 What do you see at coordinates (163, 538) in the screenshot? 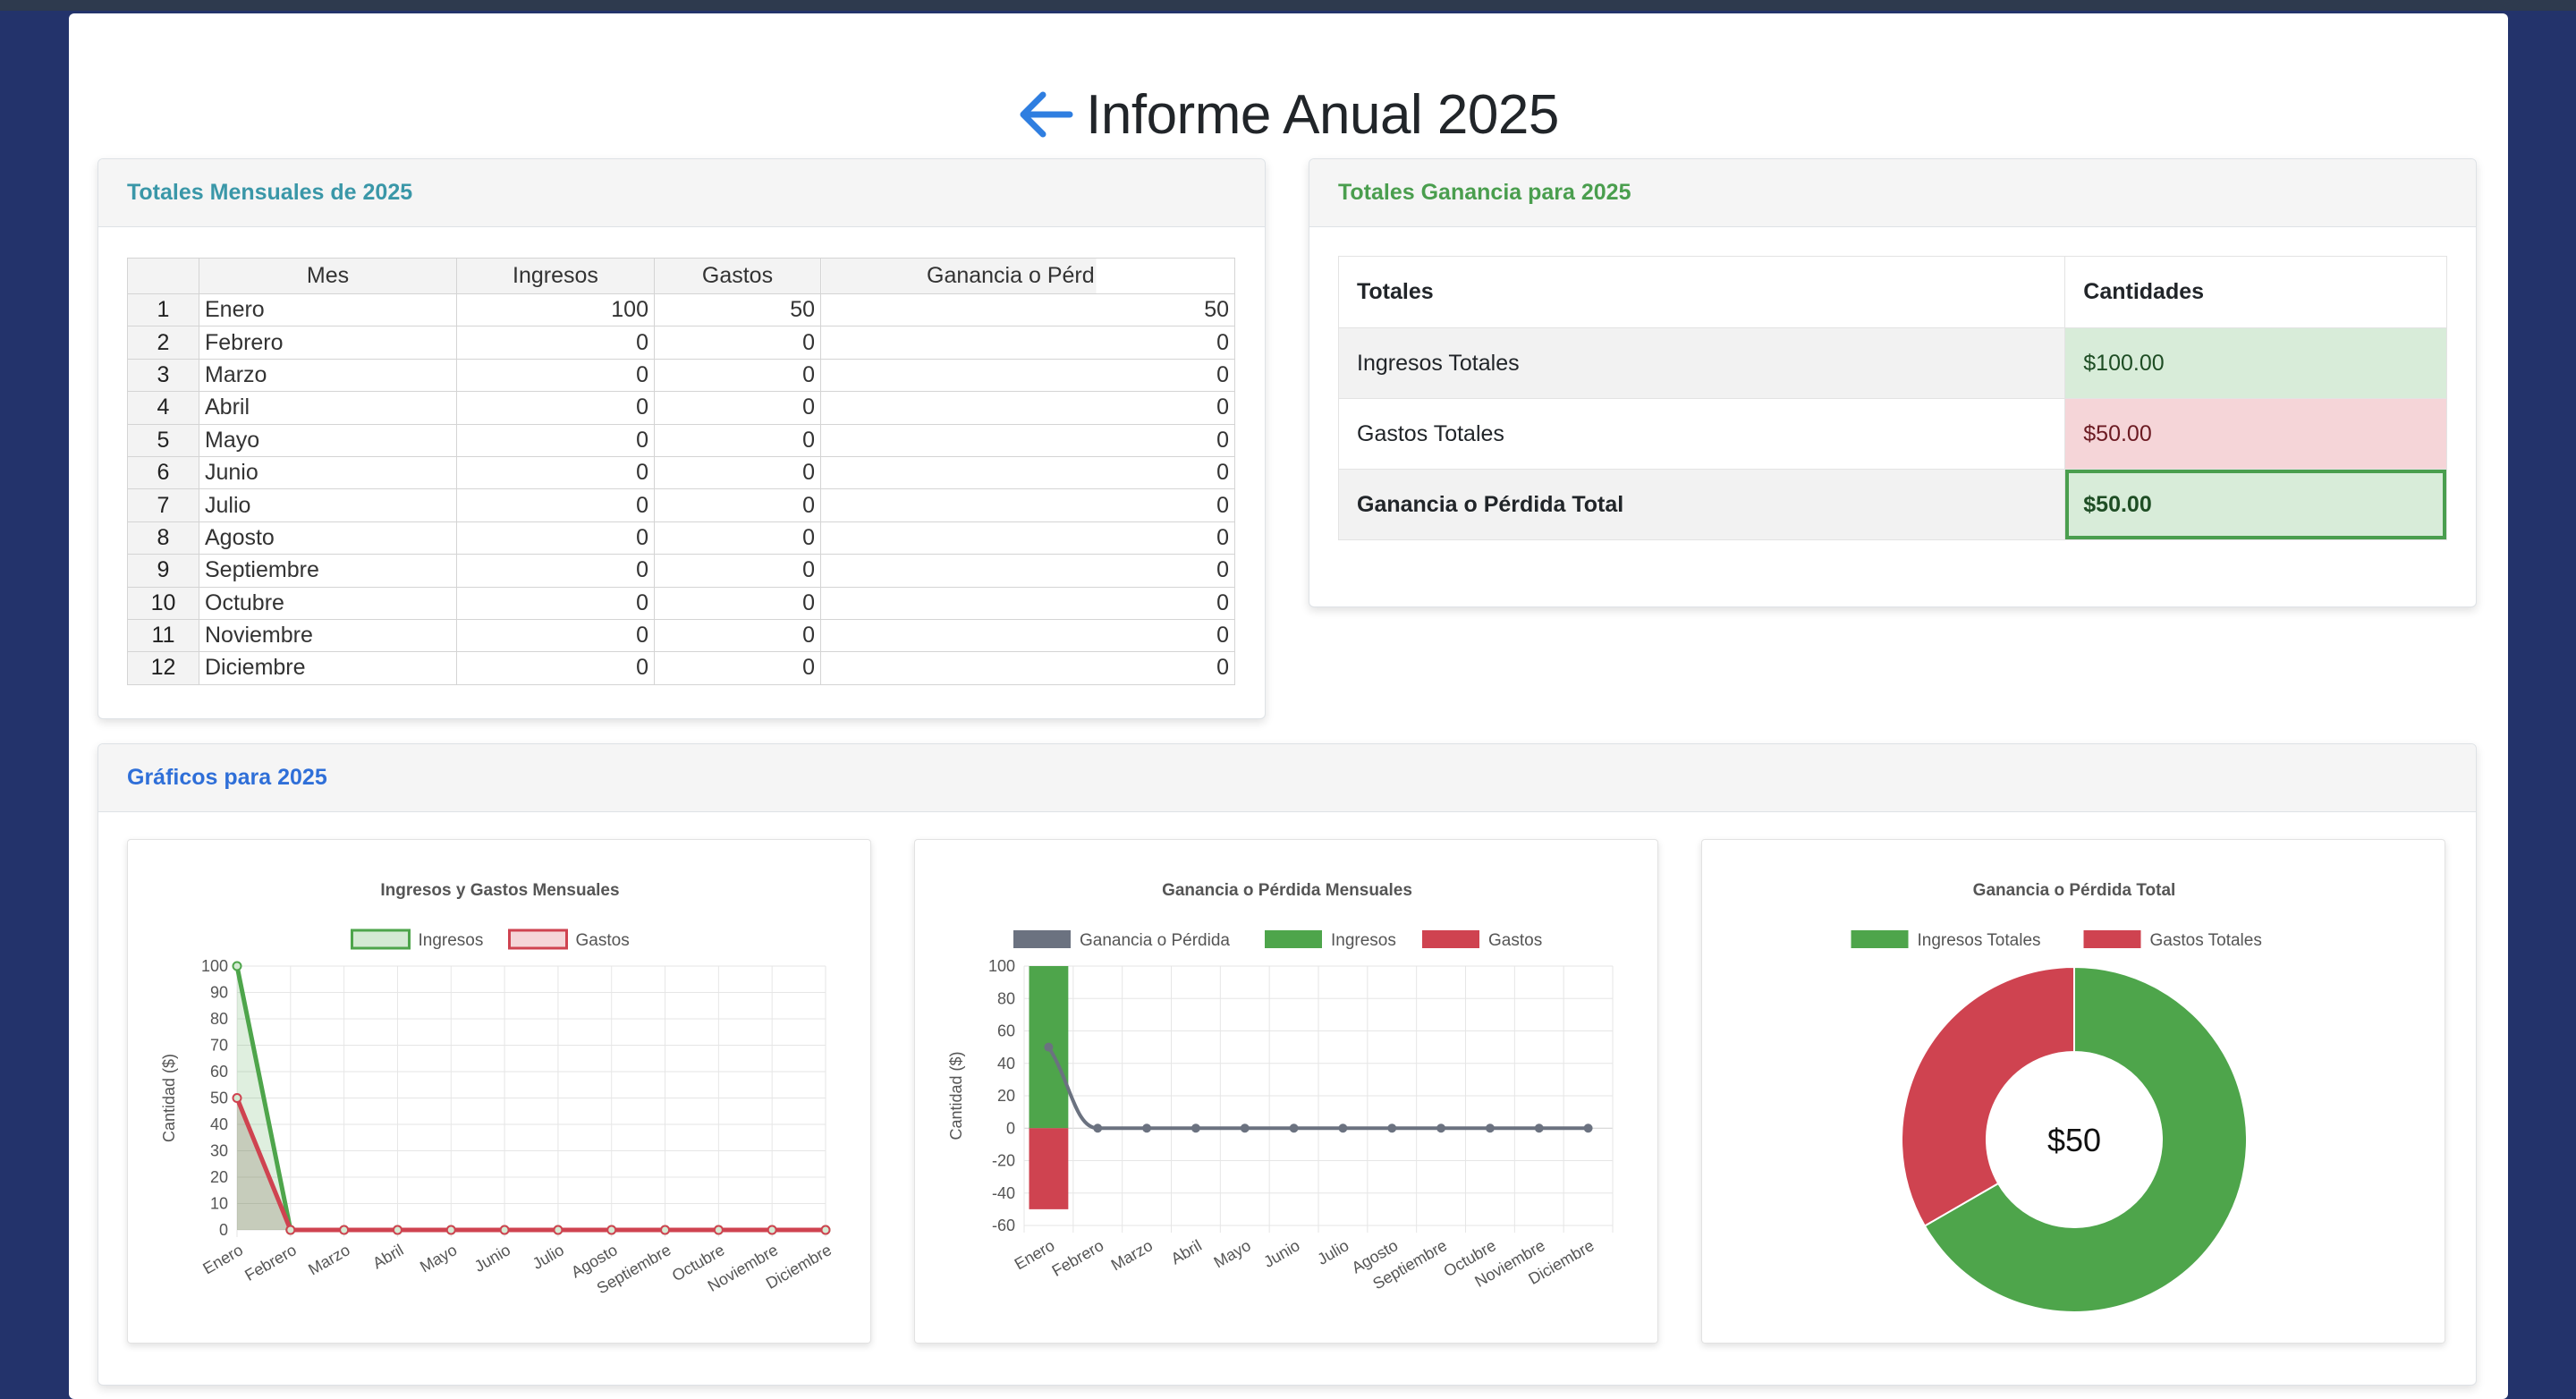
I see `row-index-cell: 8` at bounding box center [163, 538].